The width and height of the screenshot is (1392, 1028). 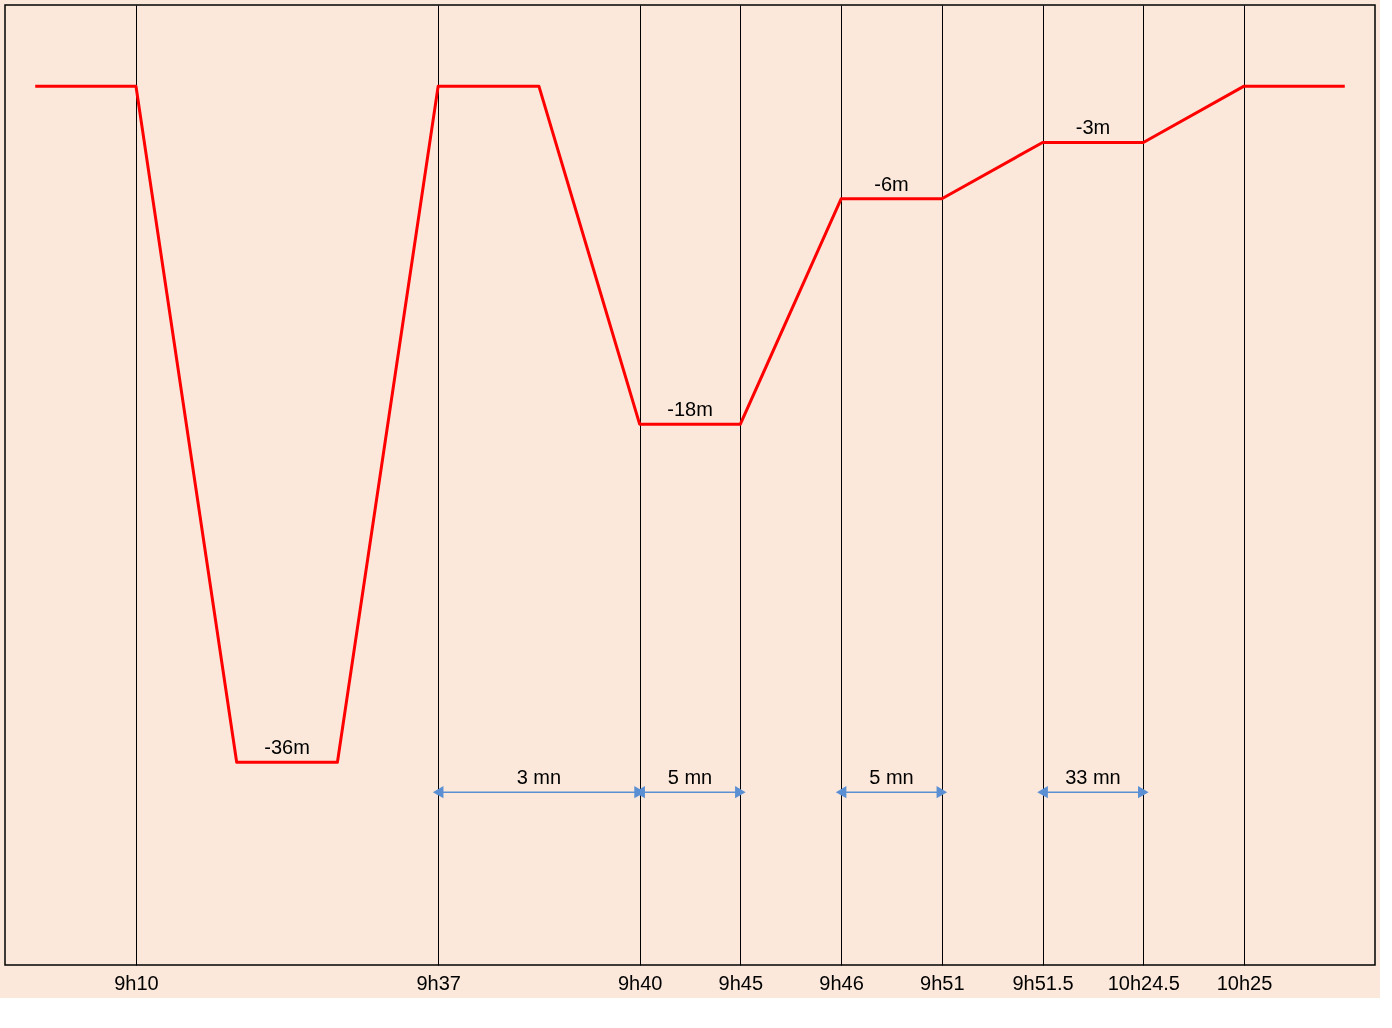 What do you see at coordinates (741, 982) in the screenshot?
I see `x-tick-label: 9h45` at bounding box center [741, 982].